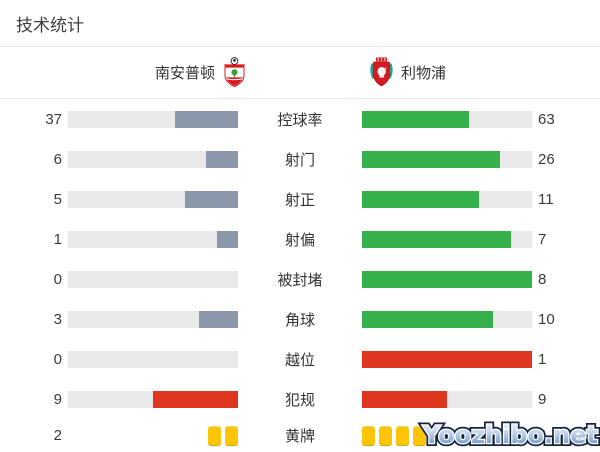 The height and width of the screenshot is (452, 600). I want to click on away-value: 63, so click(546, 119).